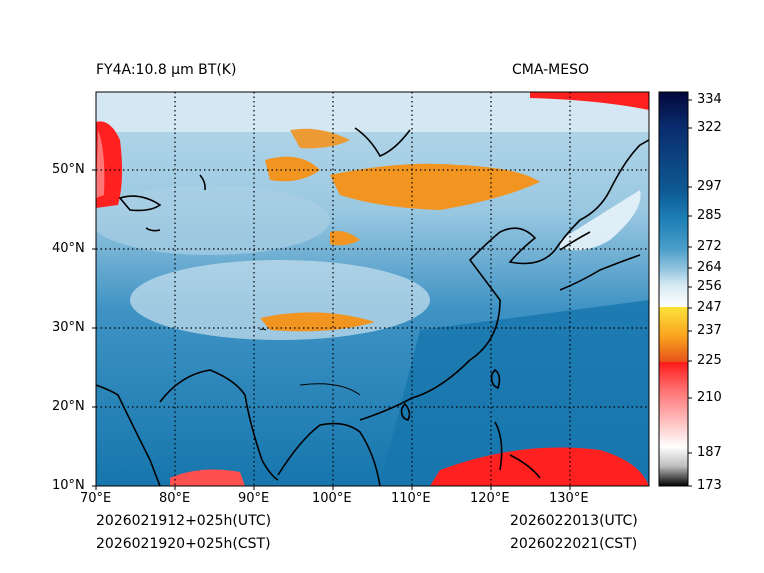 The height and width of the screenshot is (573, 764). What do you see at coordinates (310, 362) in the screenshot?
I see `rivers-lakes` at bounding box center [310, 362].